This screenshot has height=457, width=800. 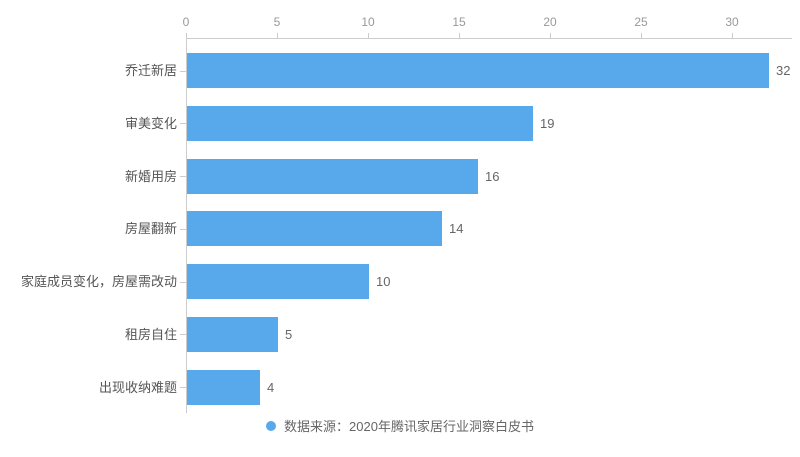 What do you see at coordinates (492, 176) in the screenshot?
I see `value-label: 16` at bounding box center [492, 176].